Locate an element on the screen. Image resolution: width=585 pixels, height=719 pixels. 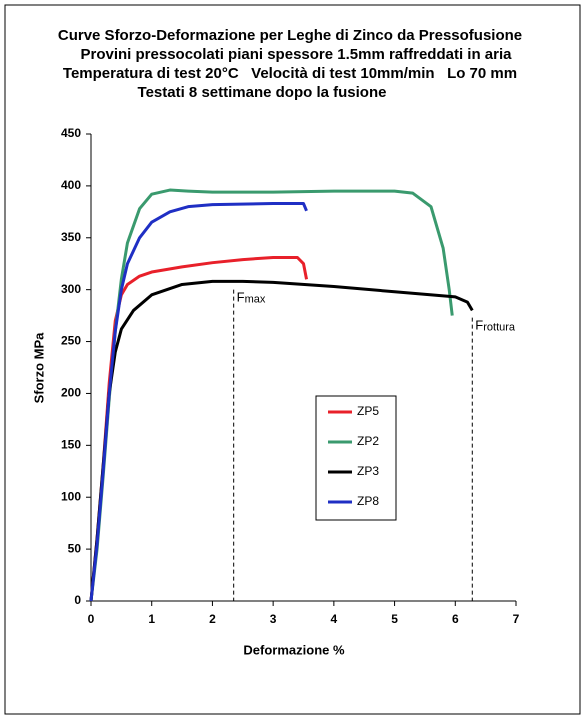
annotation: Fmax is located at coordinates (251, 297).